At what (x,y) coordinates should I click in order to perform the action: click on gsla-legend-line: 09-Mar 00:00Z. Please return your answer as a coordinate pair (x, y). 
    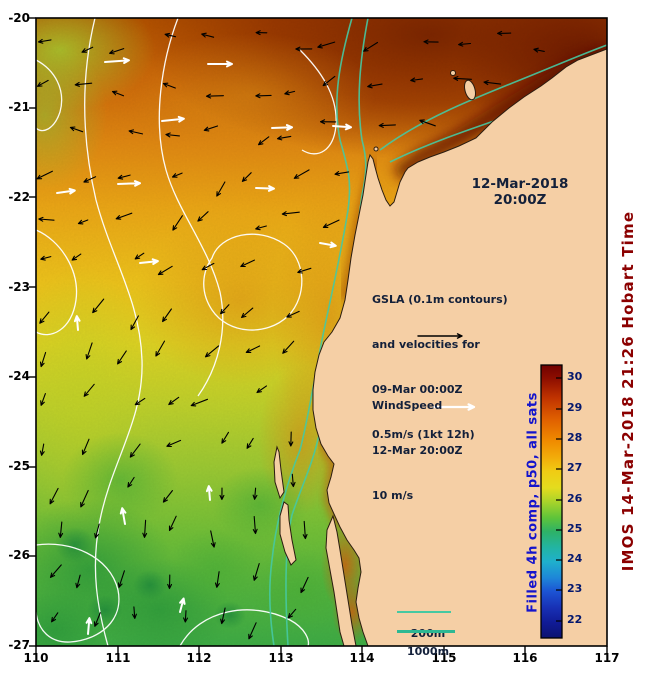
    Looking at the image, I should click on (417, 389).